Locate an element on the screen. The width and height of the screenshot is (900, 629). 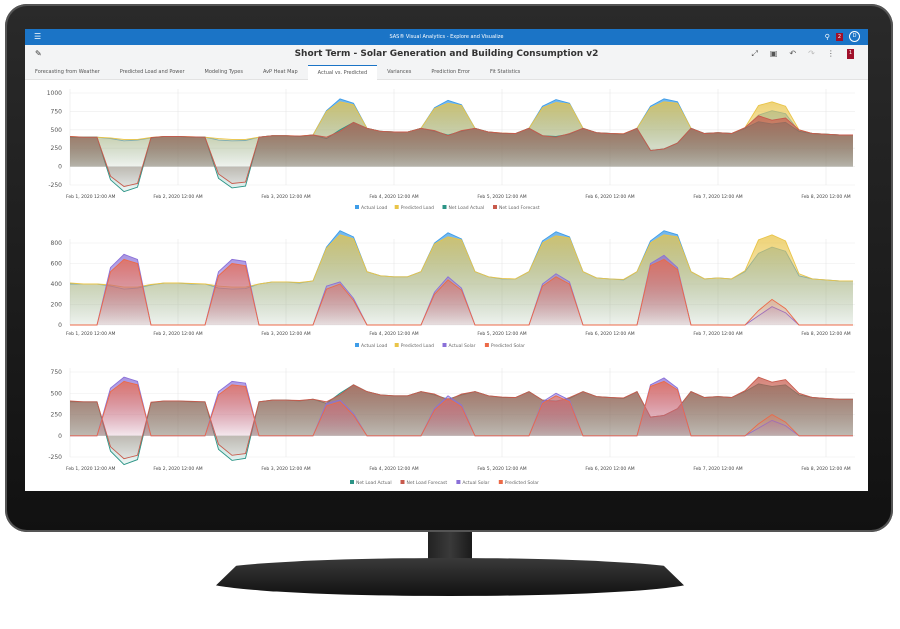
y-tick-label: 600 is located at coordinates (57, 264).